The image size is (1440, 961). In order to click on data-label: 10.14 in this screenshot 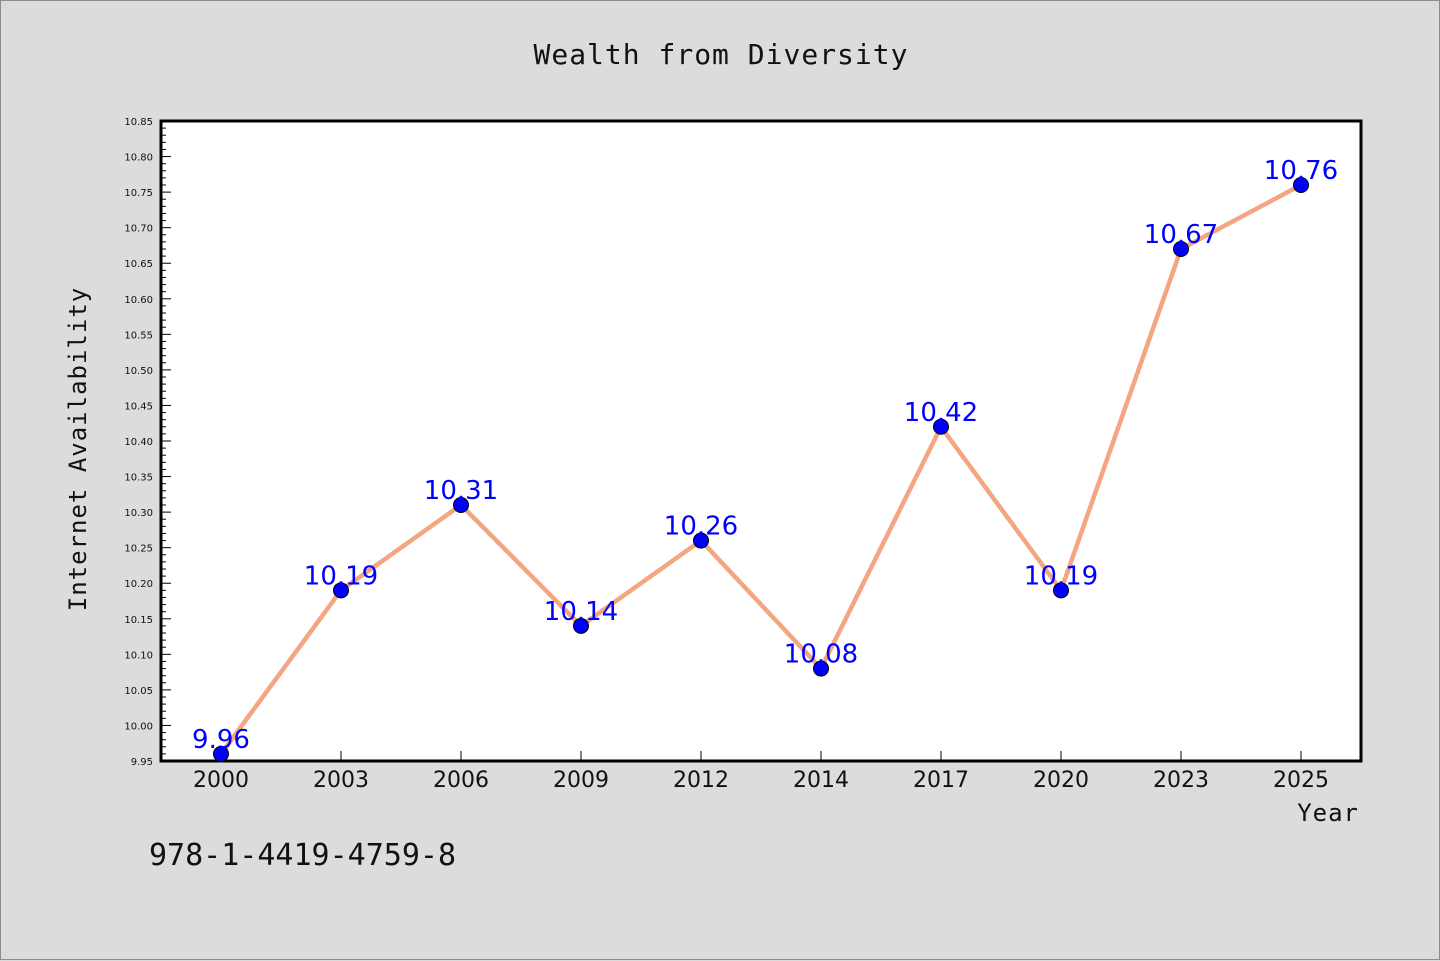, I will do `click(581, 612)`.